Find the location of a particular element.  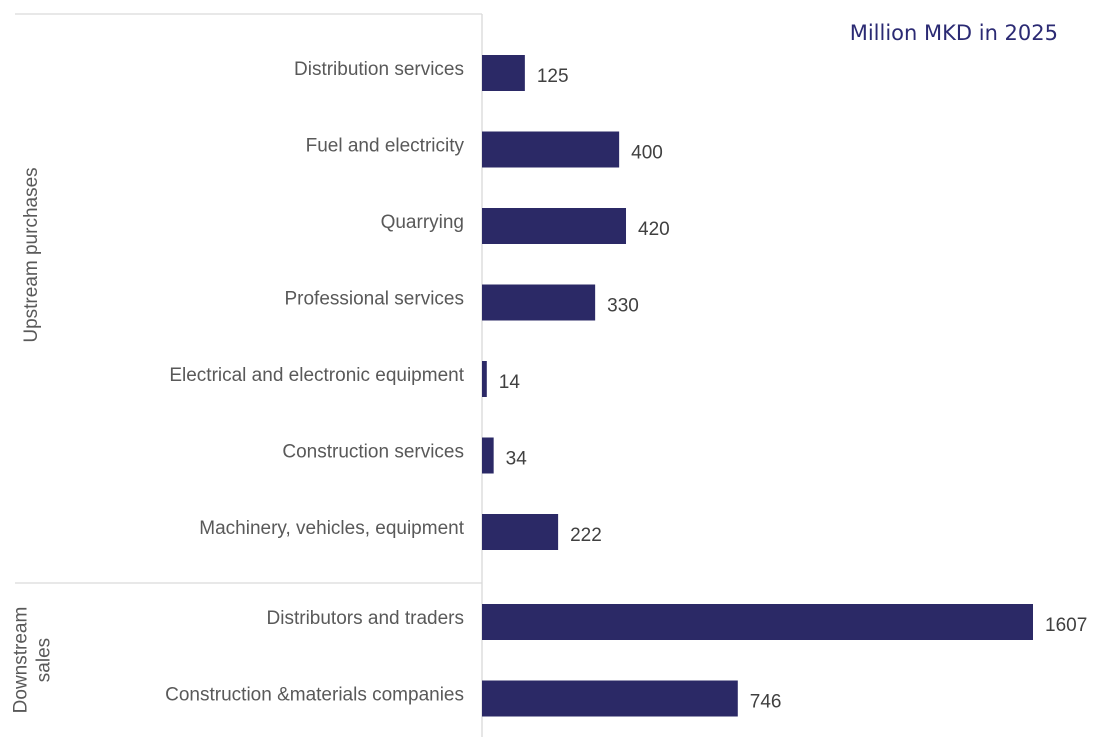

value-label: 746 is located at coordinates (766, 702).